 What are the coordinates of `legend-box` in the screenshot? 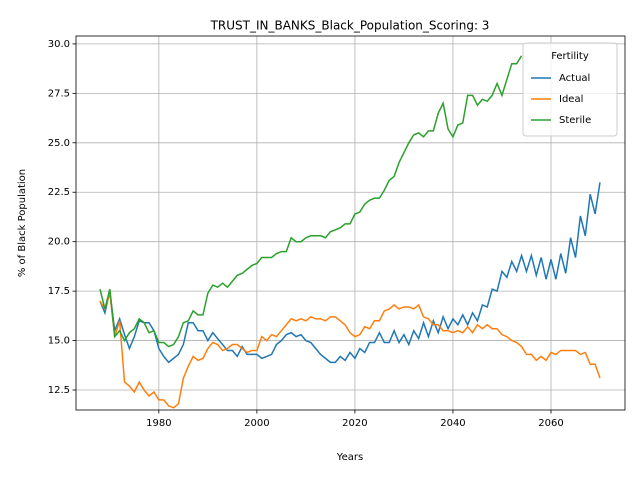 It's located at (570, 89).